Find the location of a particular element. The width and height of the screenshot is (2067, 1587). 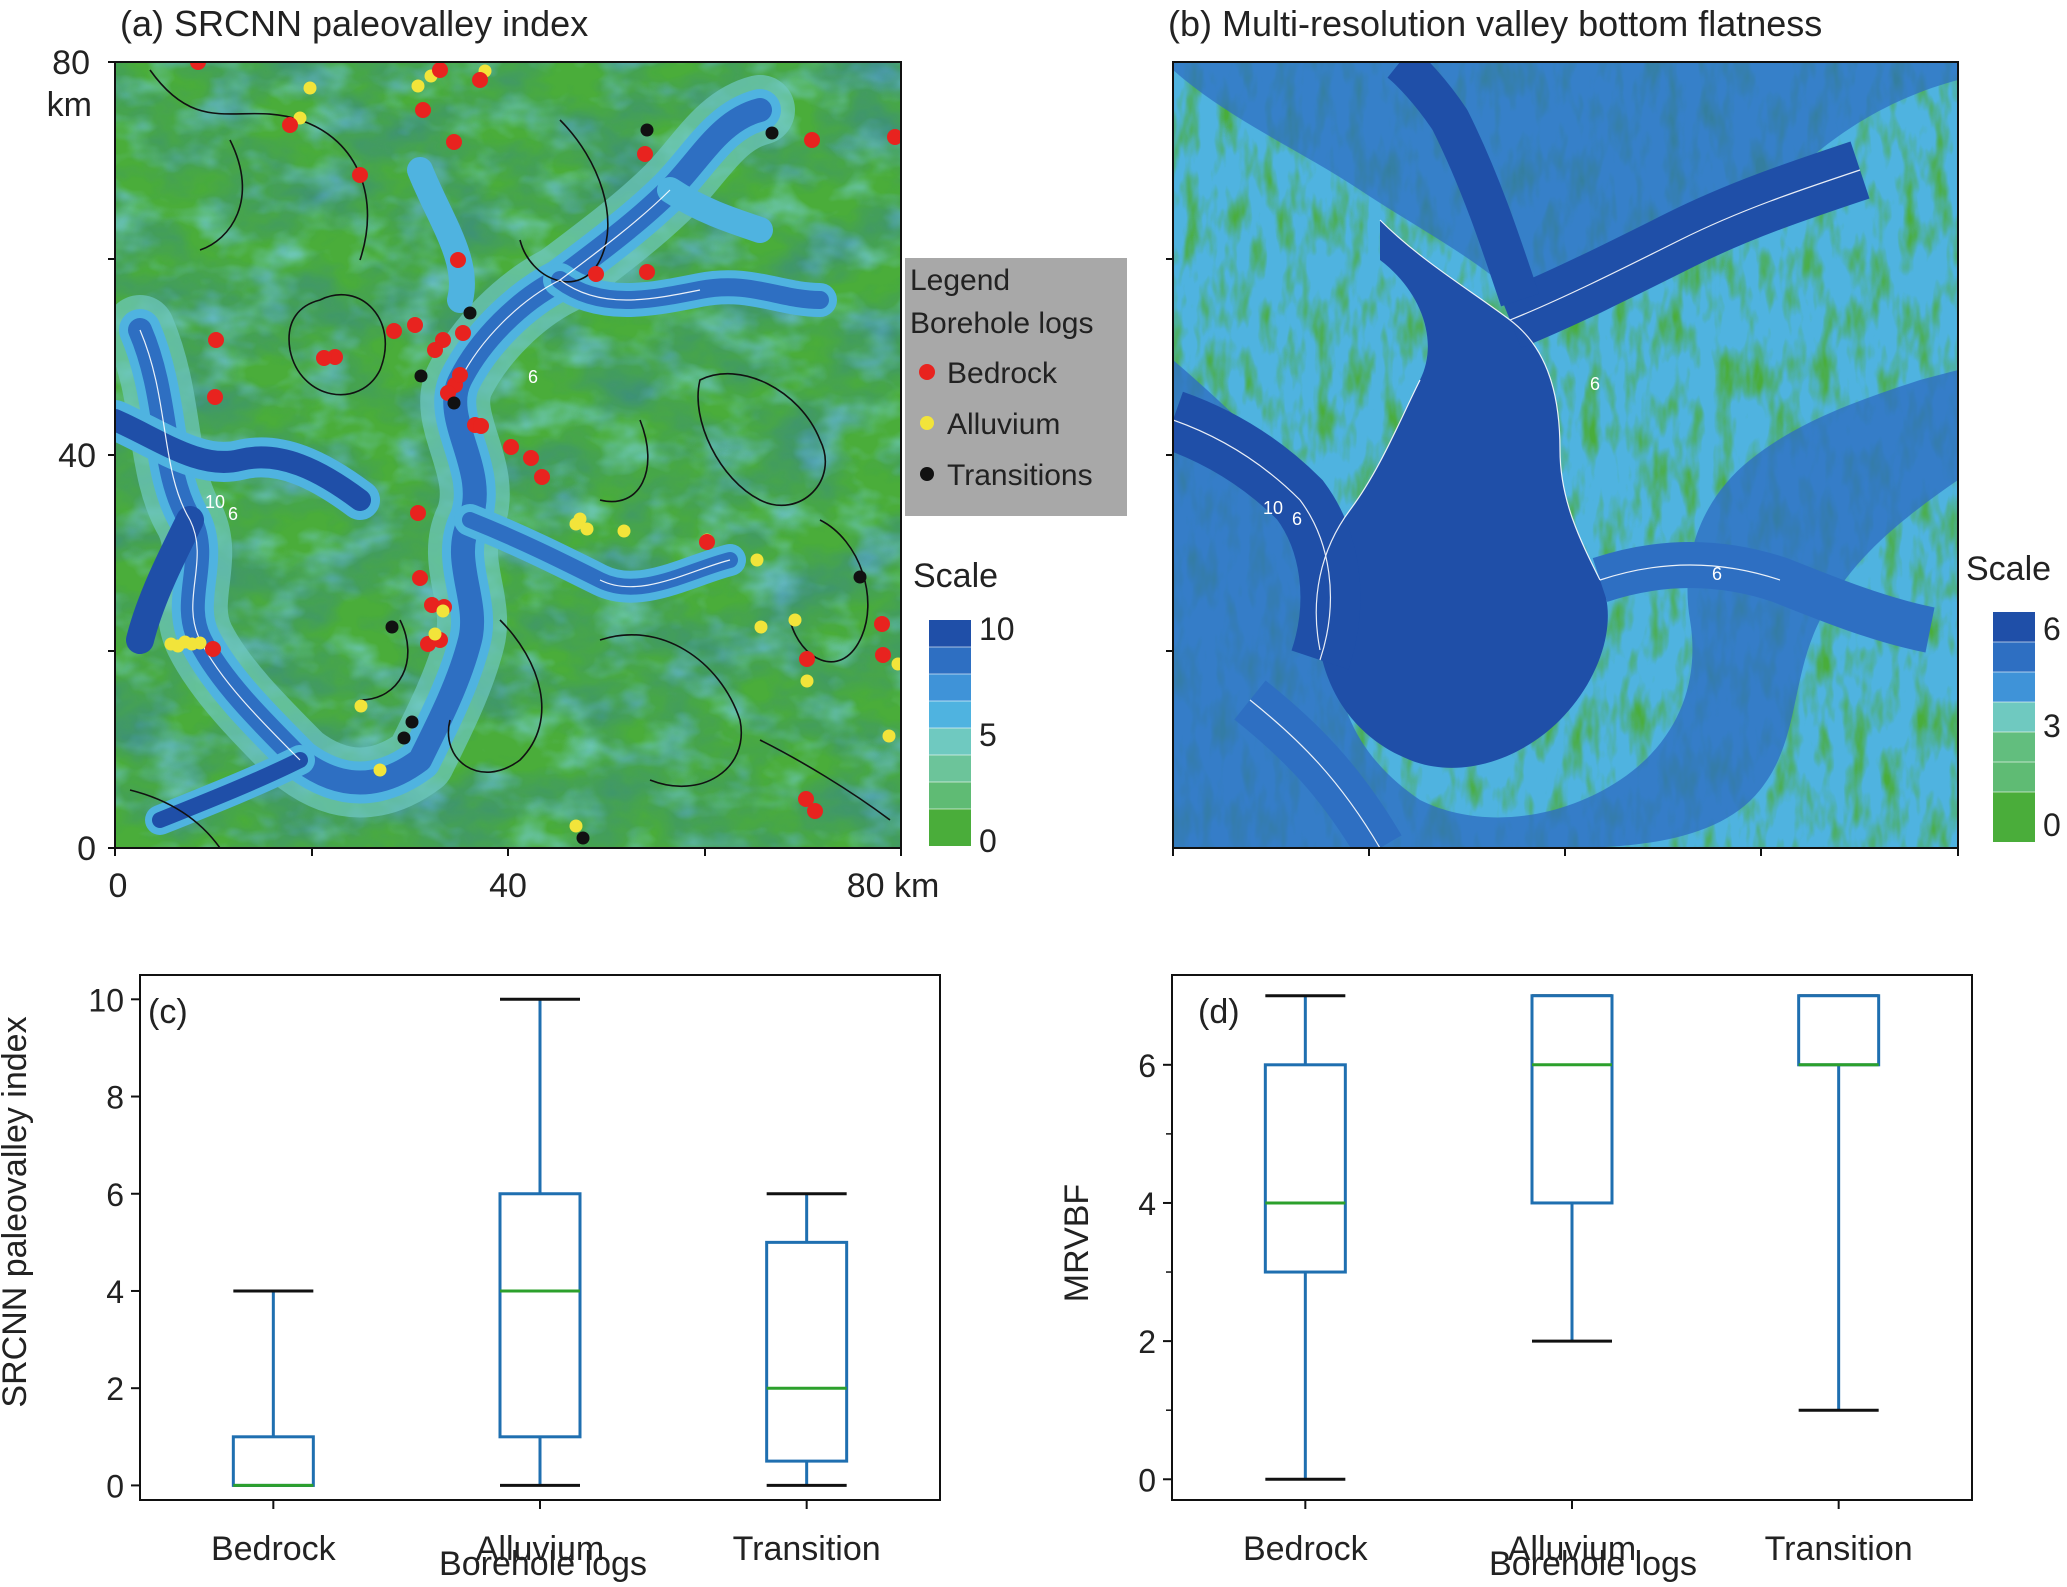

panel-c-y-tick-label: 8 is located at coordinates (115, 1098).